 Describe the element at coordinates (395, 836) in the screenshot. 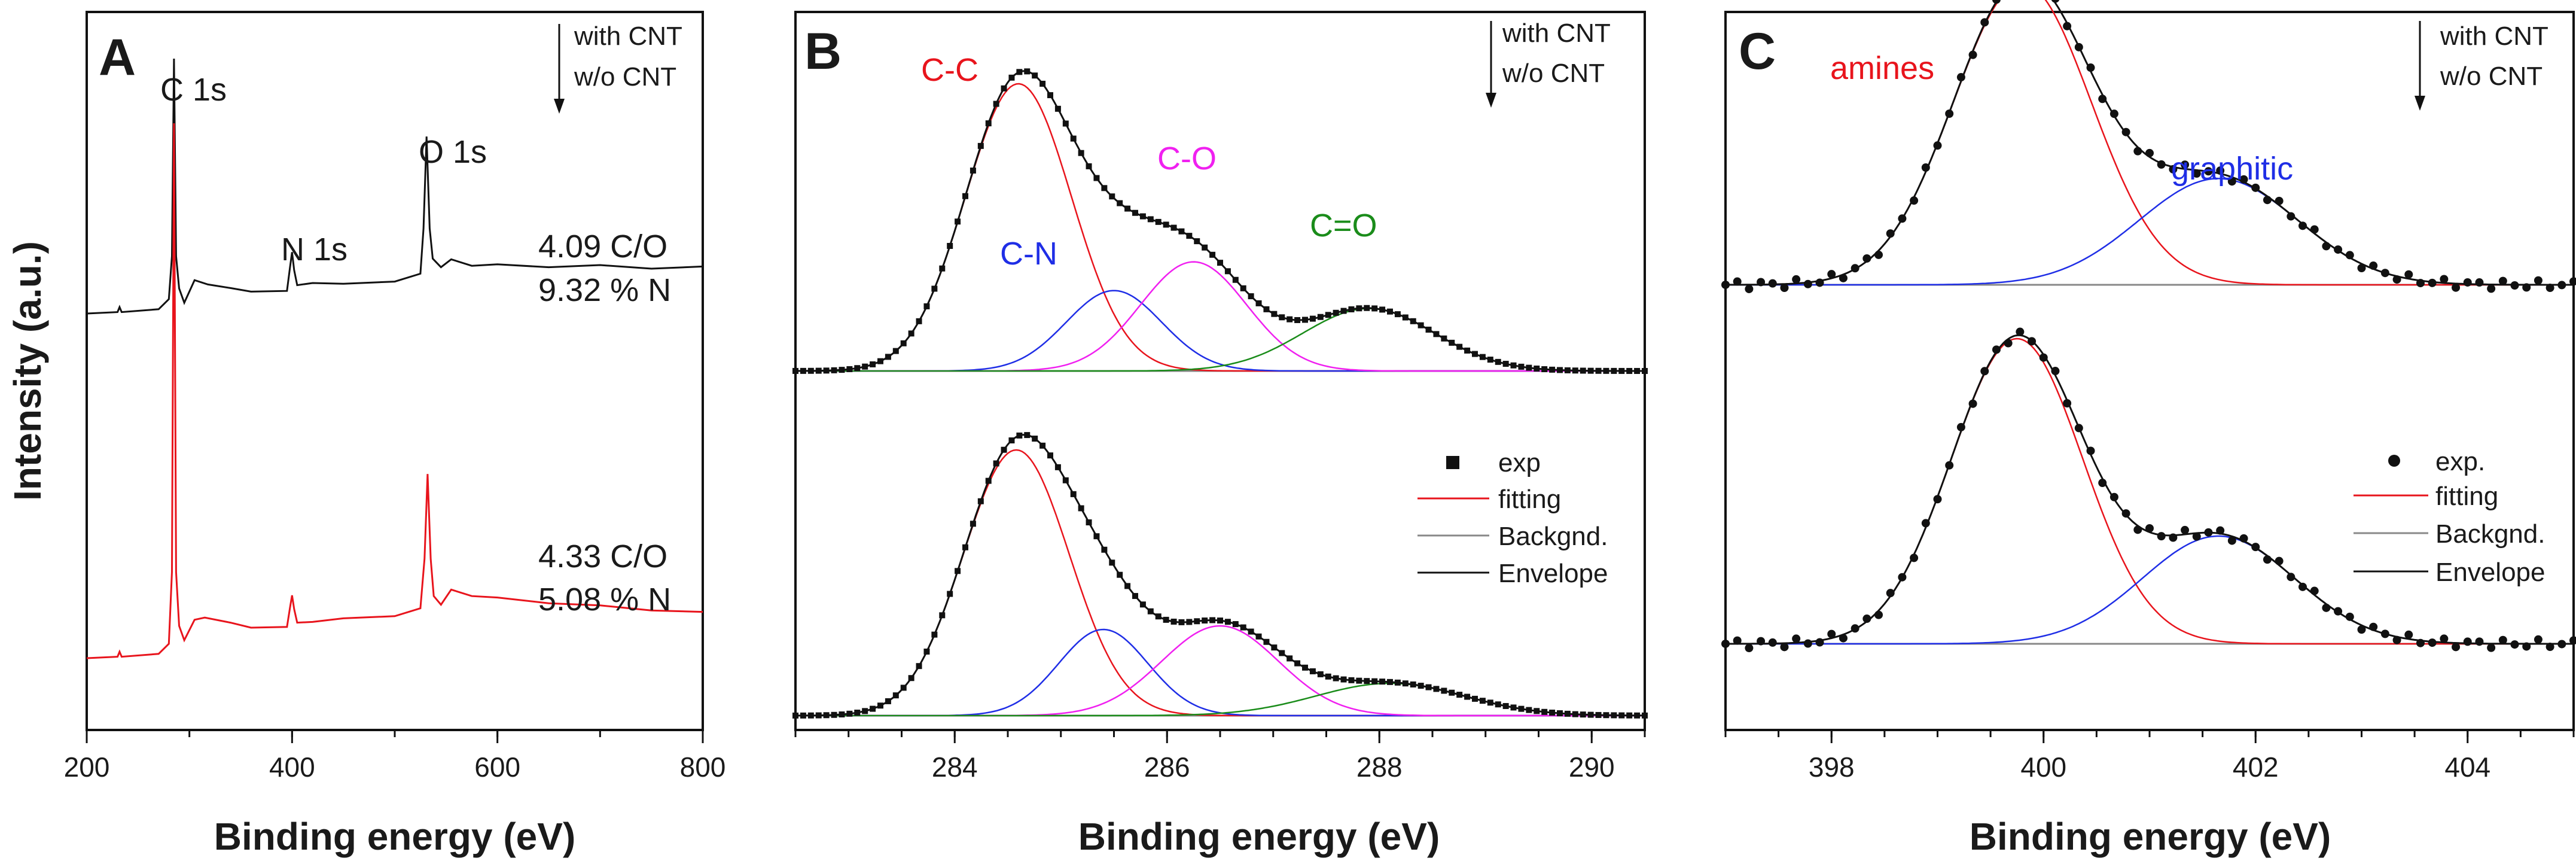

I see `panel-a-xlabel: Binding energy (eV)` at that location.